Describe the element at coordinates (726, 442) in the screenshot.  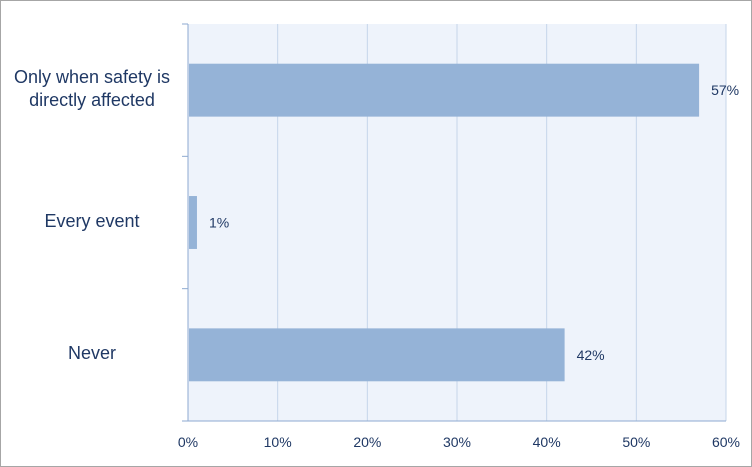
I see `x-tick-label: 60%` at that location.